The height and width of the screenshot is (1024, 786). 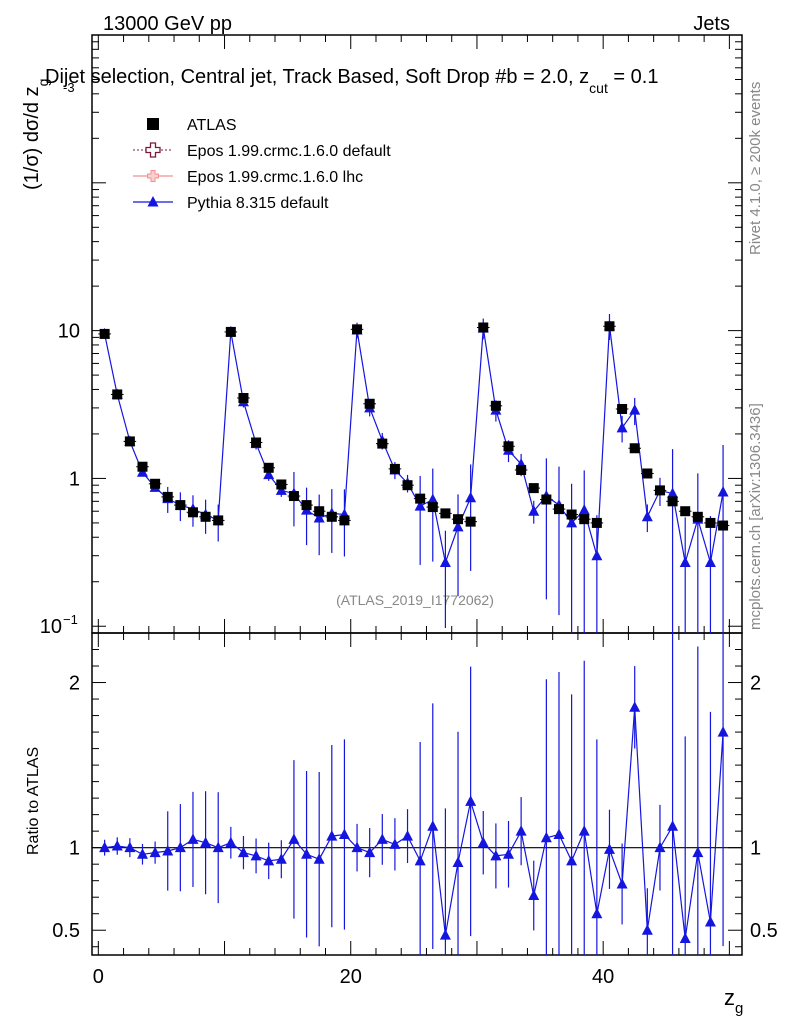 I want to click on x-axis-title: zg, so click(x=733, y=1001).